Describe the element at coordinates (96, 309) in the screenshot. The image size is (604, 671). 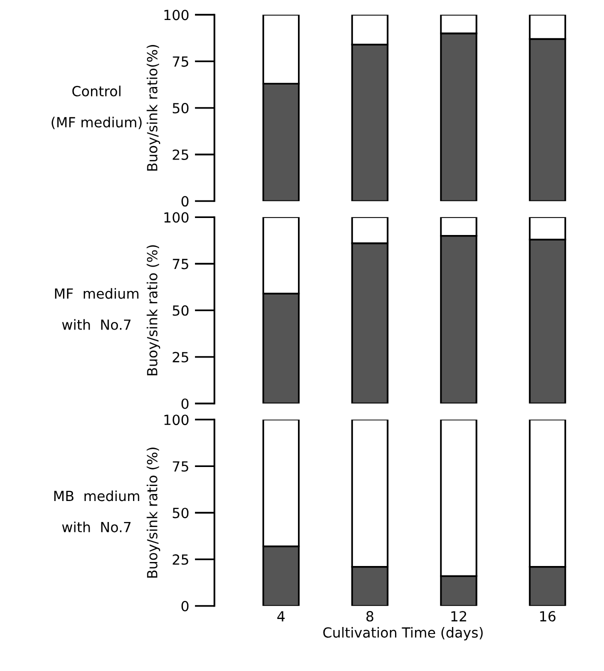
I see `chart-title: MF medium with No.7` at that location.